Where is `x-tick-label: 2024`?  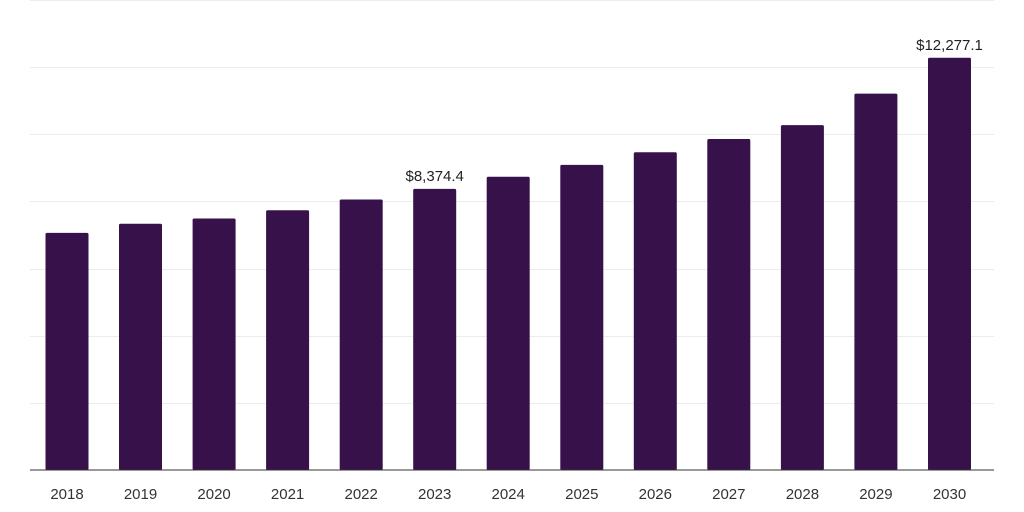 x-tick-label: 2024 is located at coordinates (508, 494).